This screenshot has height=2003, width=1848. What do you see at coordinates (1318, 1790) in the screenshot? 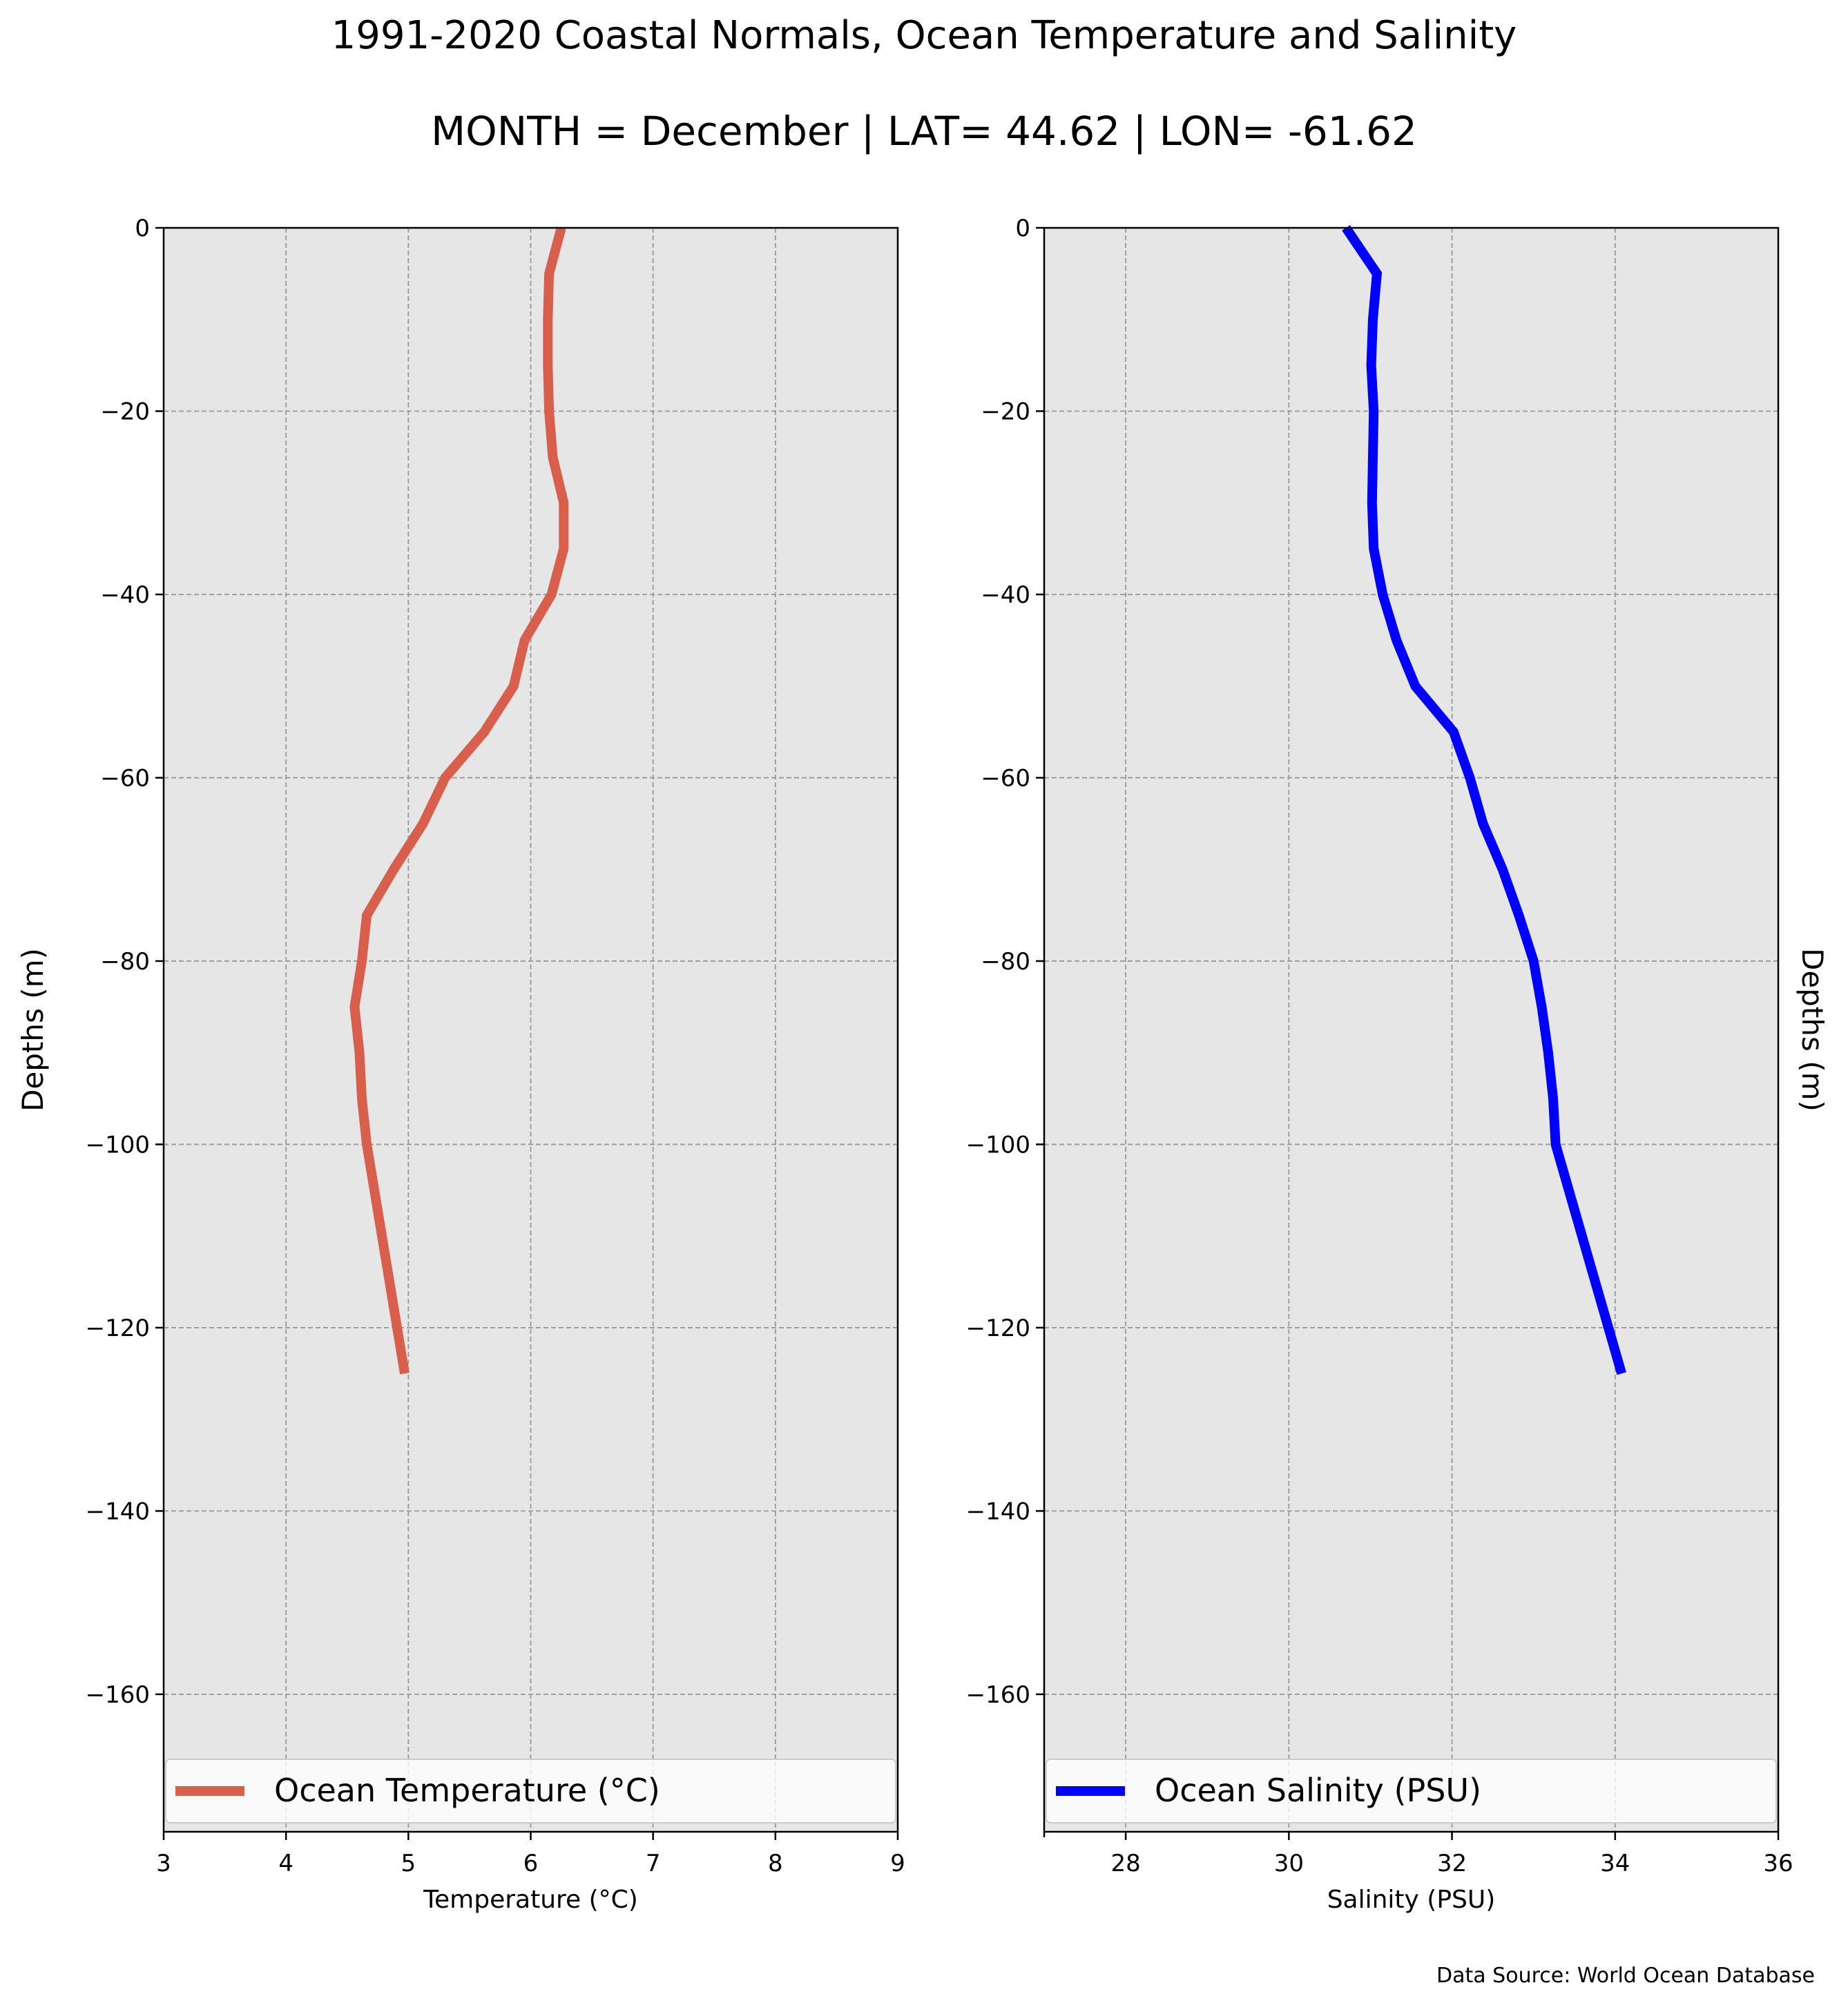
I see `legend-label: Ocean Salinity (PSU)` at bounding box center [1318, 1790].